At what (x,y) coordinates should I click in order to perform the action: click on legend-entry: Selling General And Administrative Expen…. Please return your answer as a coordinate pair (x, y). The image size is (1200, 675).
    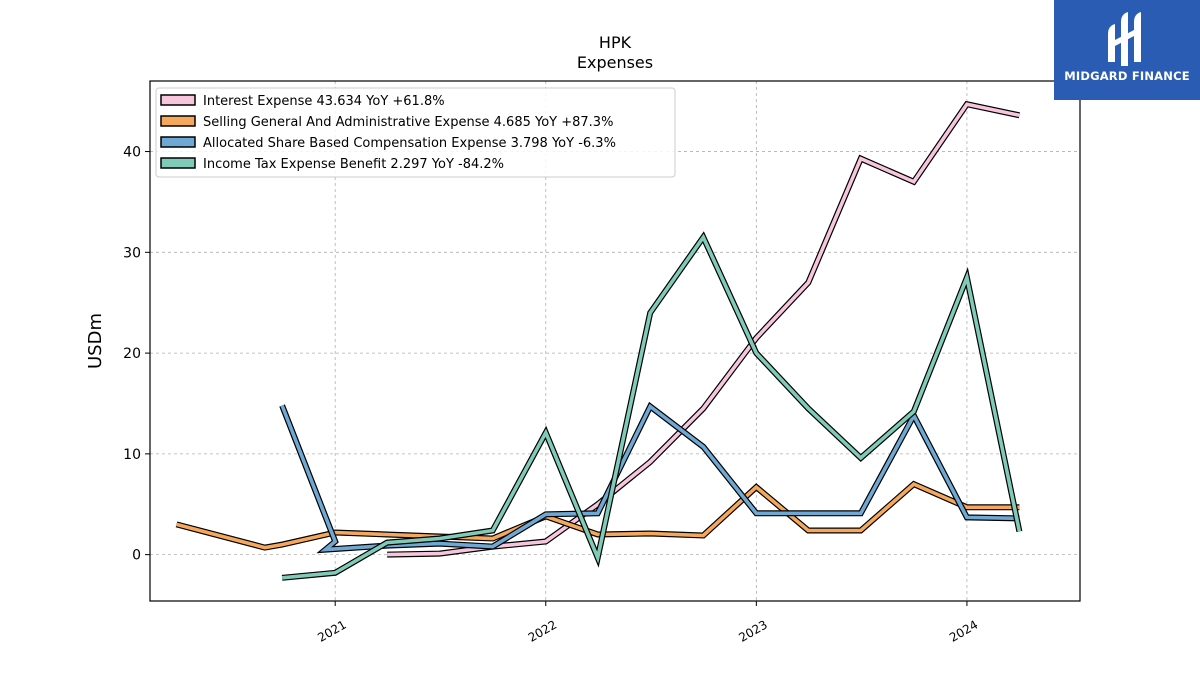
    Looking at the image, I should click on (408, 122).